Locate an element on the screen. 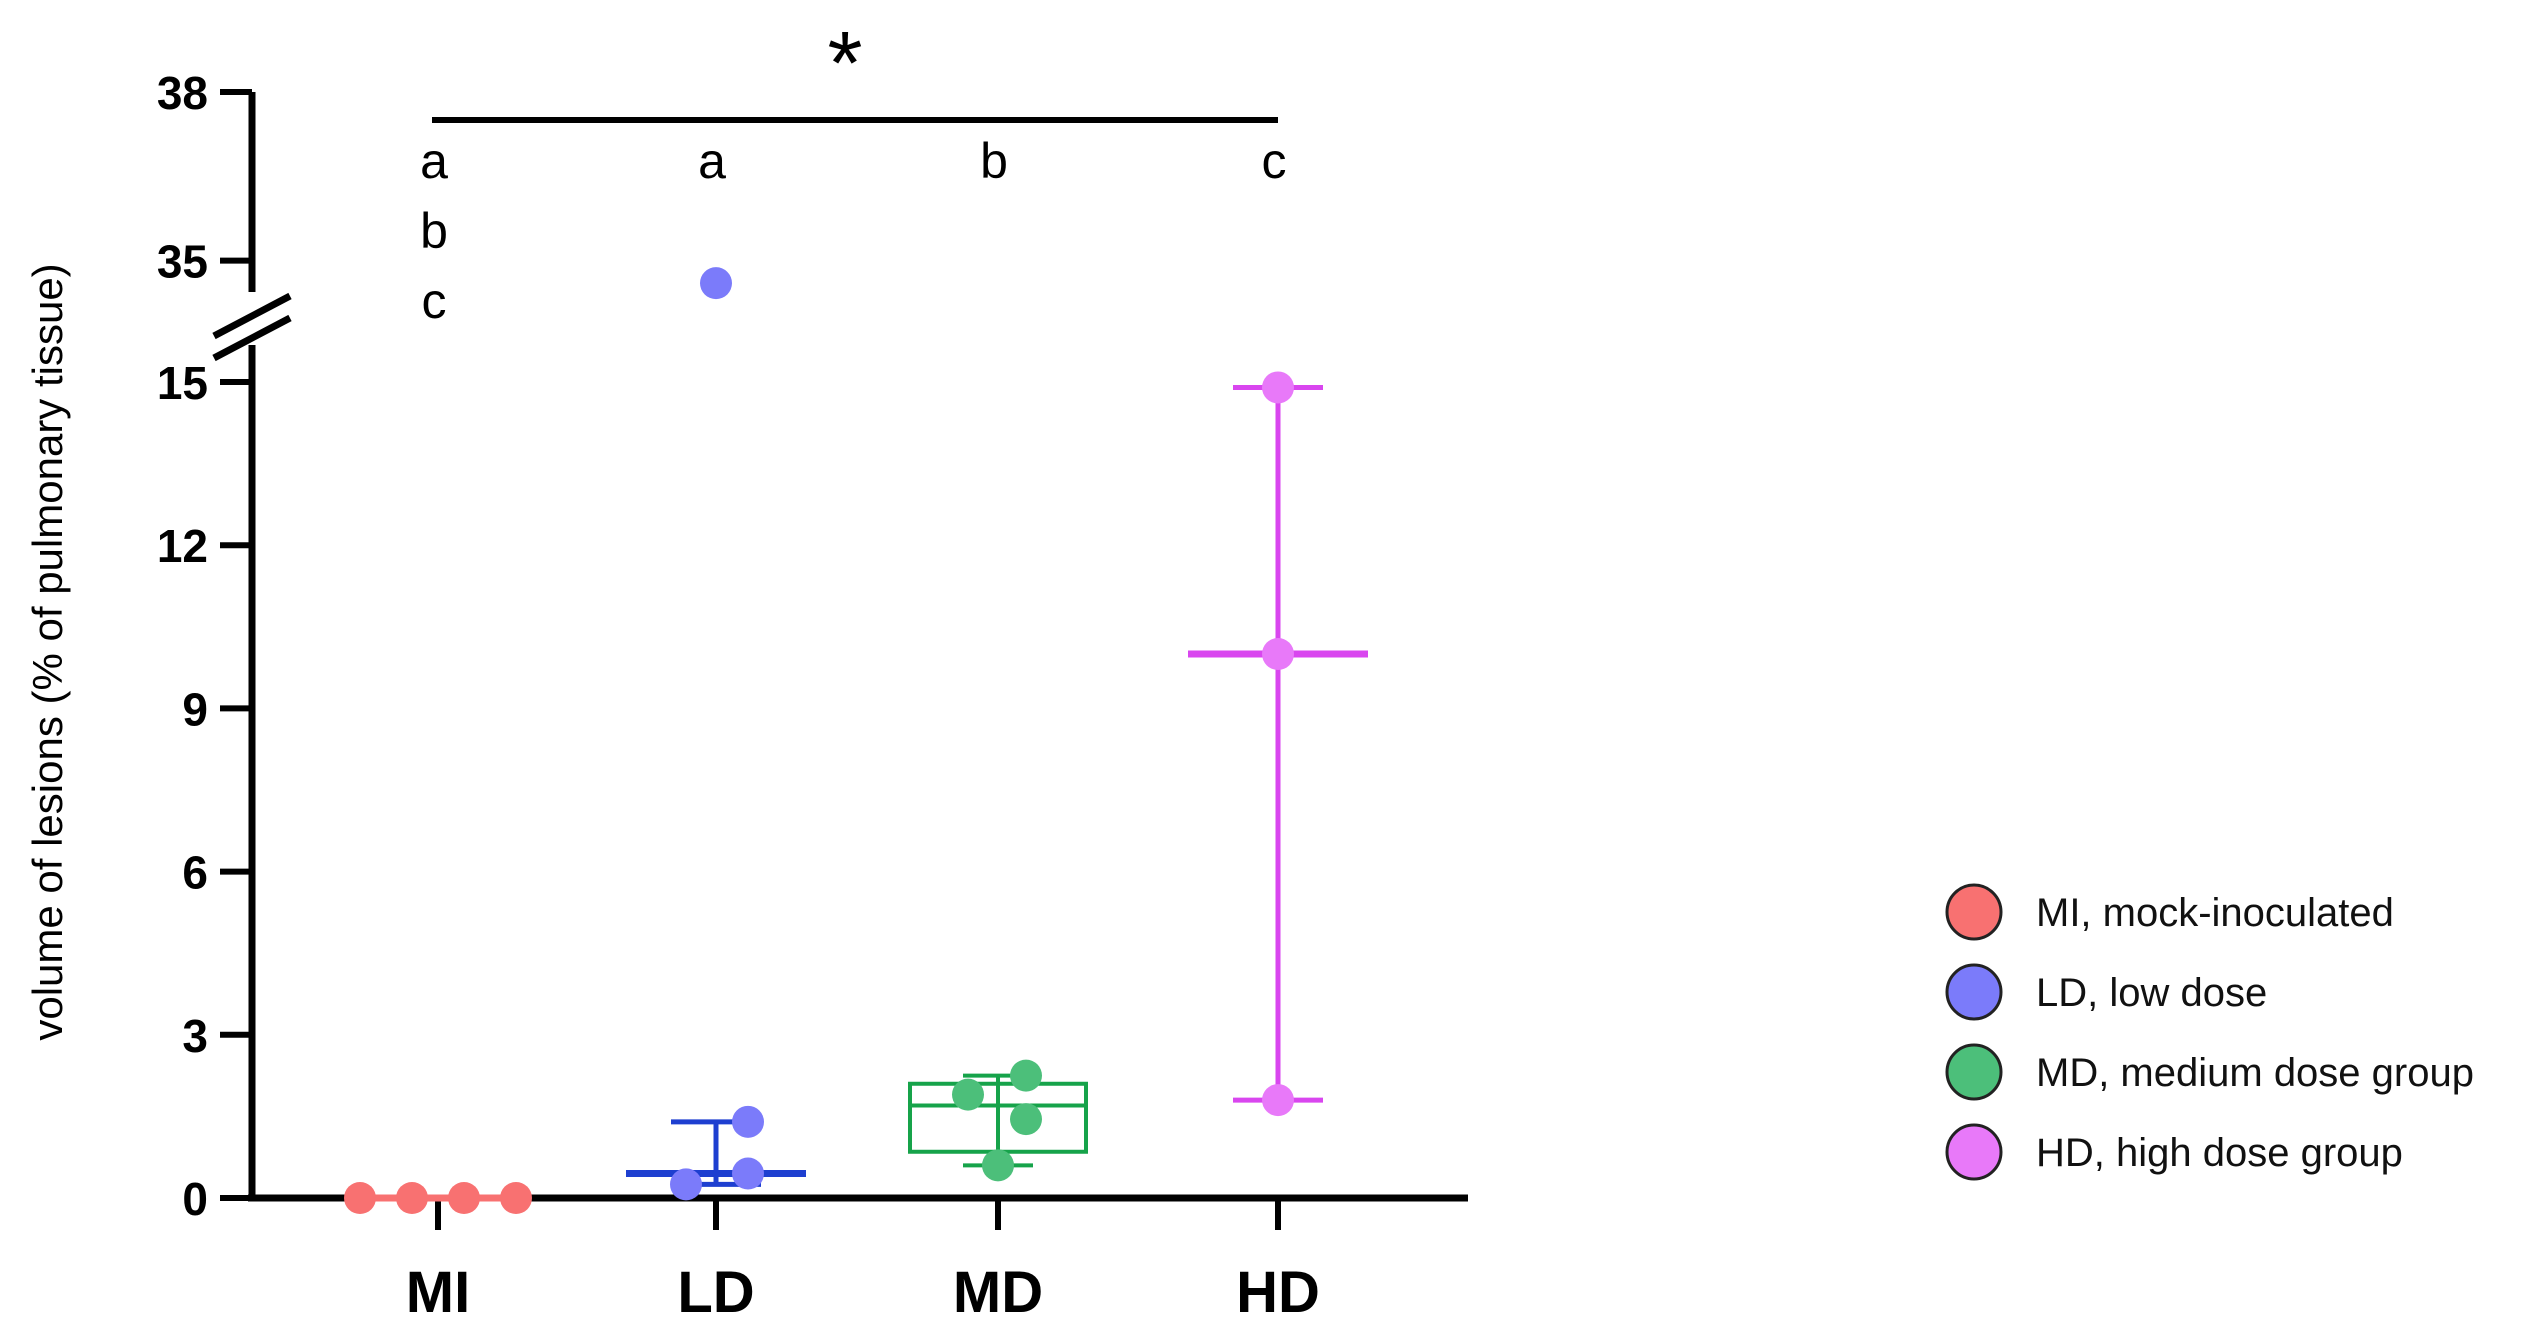  legend-label: HD, high dose group is located at coordinates (2219, 1153).